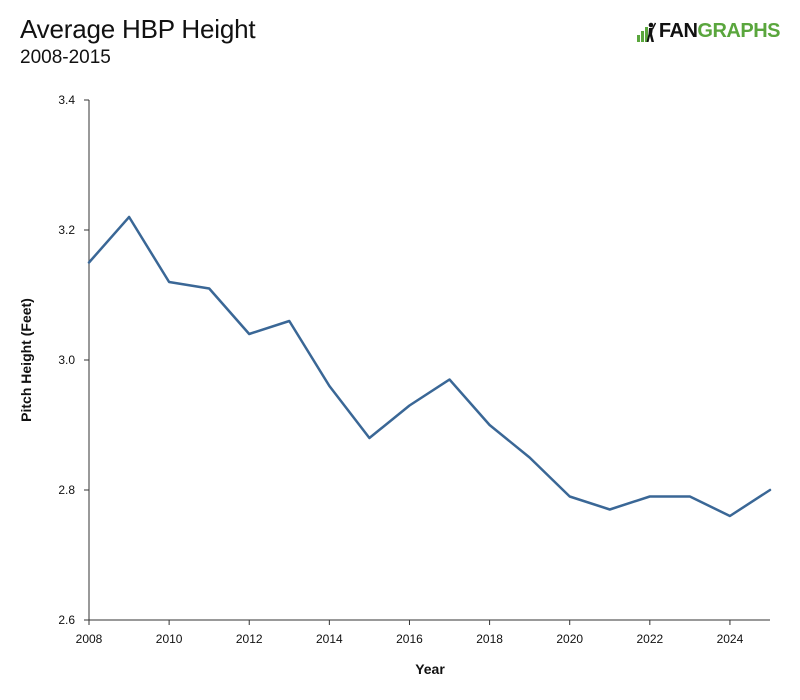 This screenshot has width=800, height=700. Describe the element at coordinates (66, 100) in the screenshot. I see `y-tick-label: 3.4` at that location.